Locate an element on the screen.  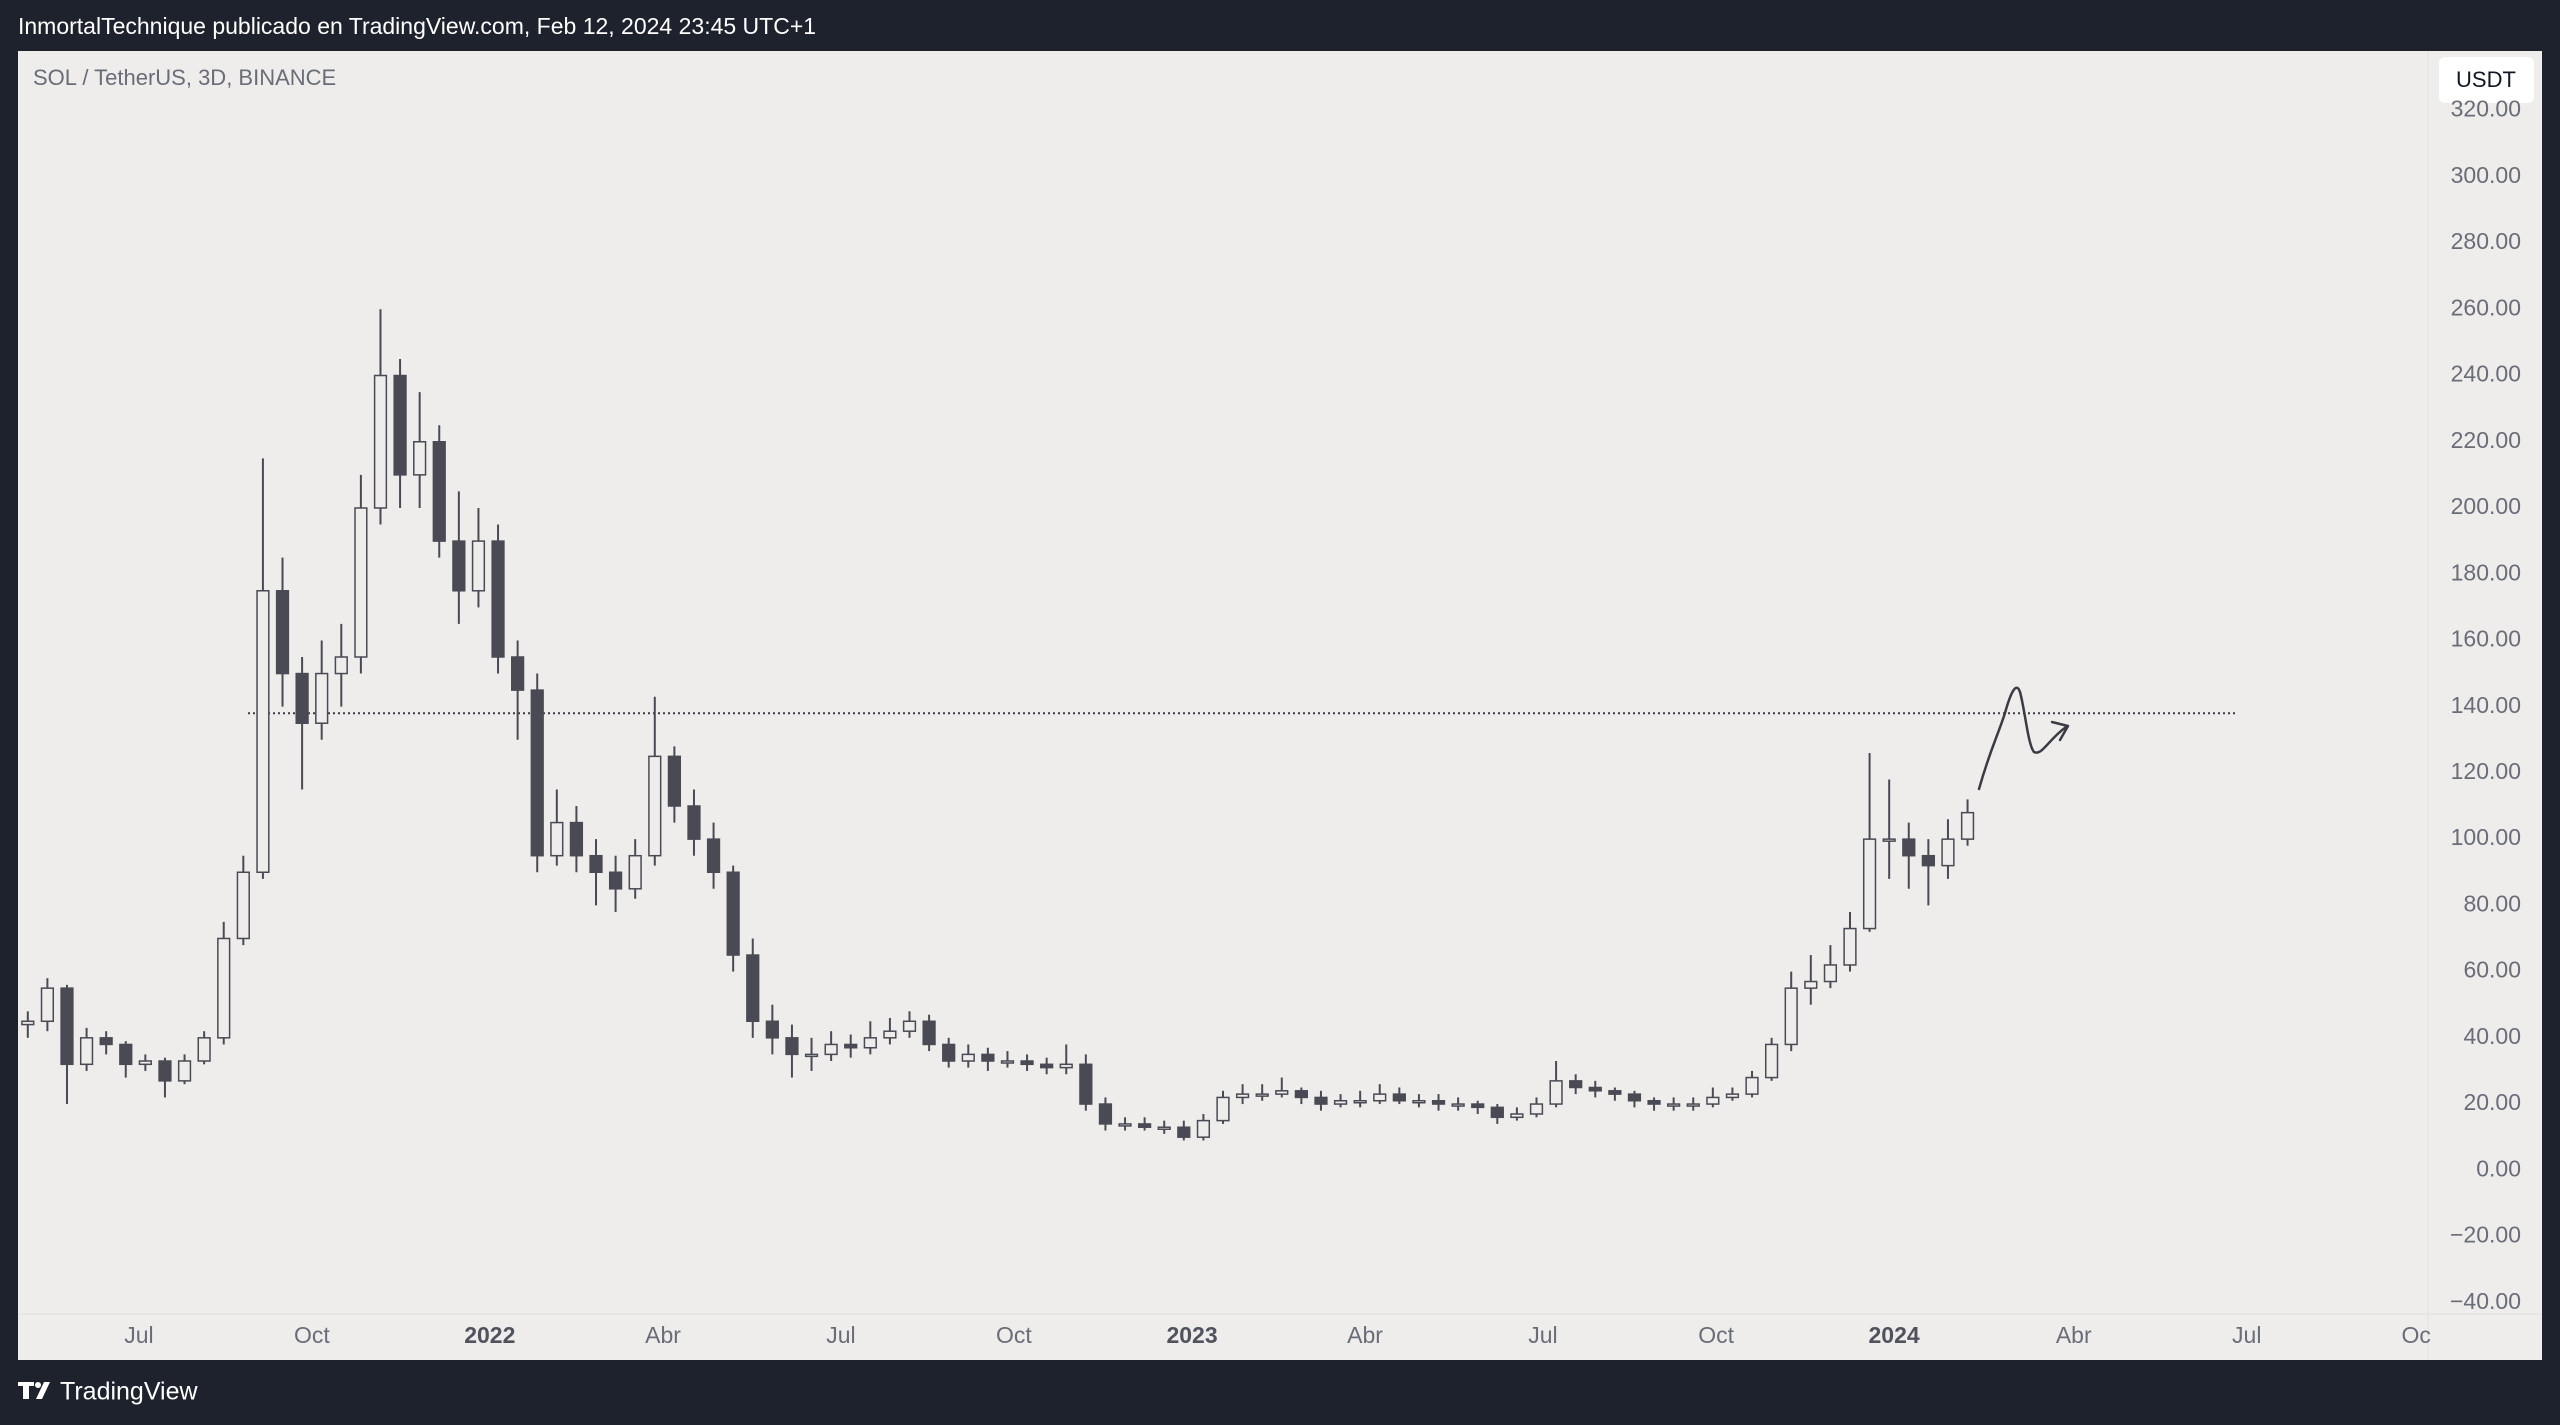
y-tick-label: 240.00 is located at coordinates (2486, 374).